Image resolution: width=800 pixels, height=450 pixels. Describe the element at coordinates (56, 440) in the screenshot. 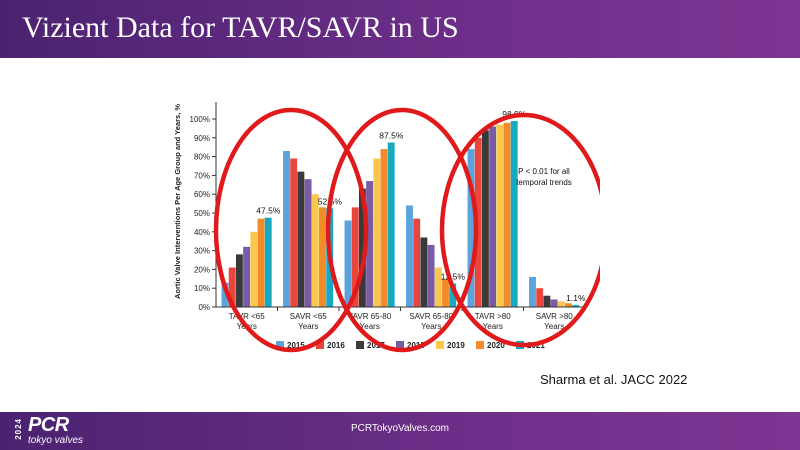

I see `logo-sub: tokyo valves` at that location.